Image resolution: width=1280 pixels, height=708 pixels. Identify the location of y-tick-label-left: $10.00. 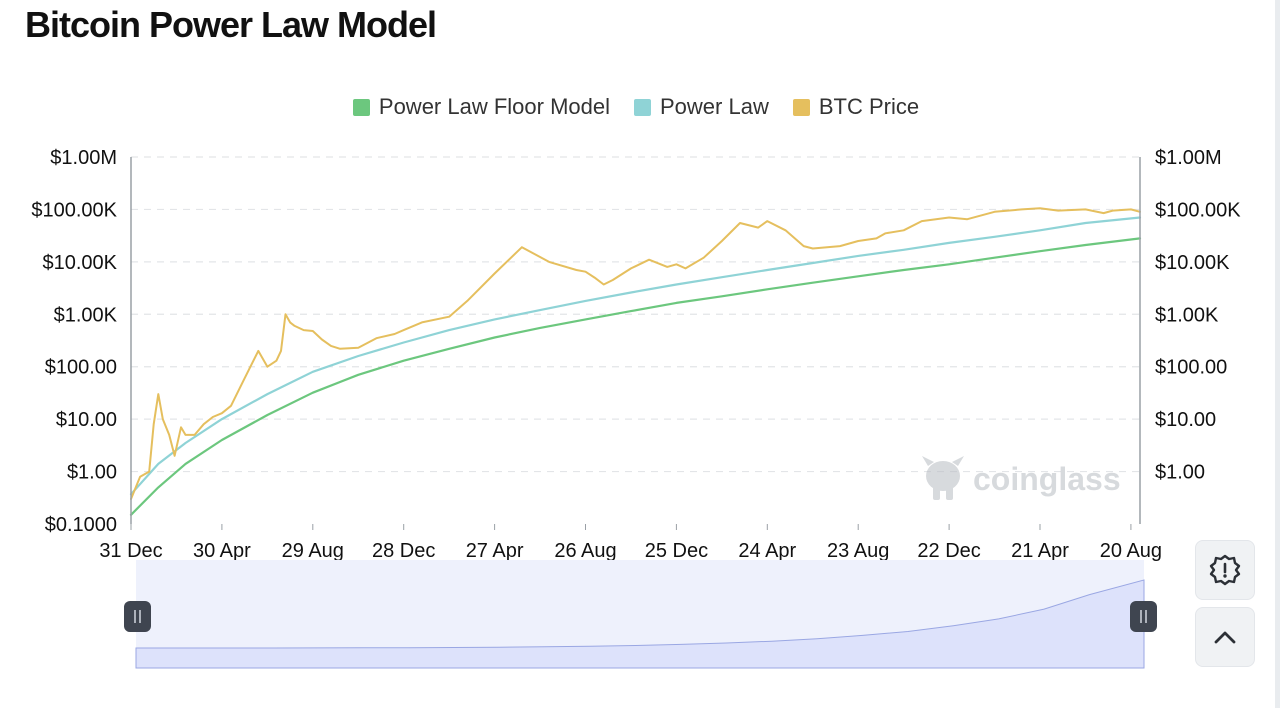
(86, 420).